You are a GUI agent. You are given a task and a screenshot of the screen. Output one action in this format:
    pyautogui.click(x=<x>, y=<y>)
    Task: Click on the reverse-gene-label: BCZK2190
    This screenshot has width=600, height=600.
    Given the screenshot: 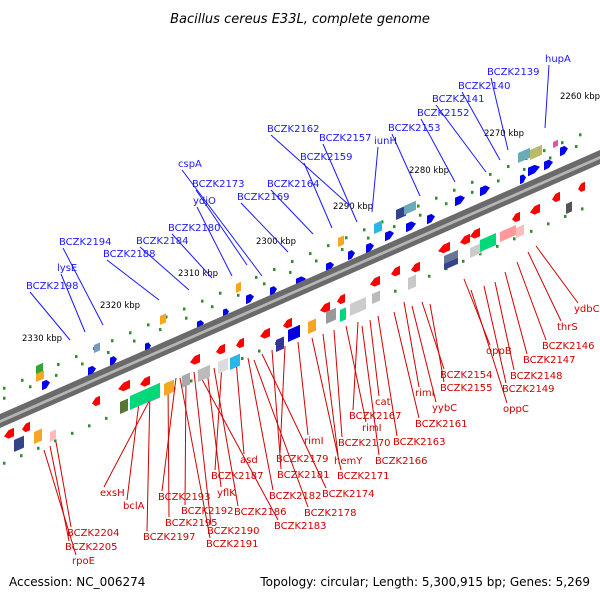 What is the action you would take?
    pyautogui.click(x=233, y=531)
    